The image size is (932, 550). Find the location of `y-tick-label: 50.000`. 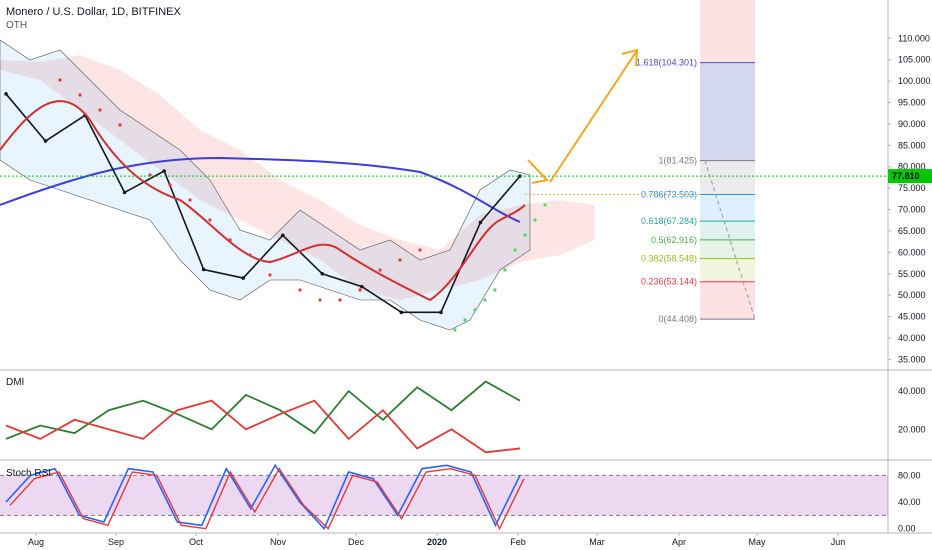

y-tick-label: 50.000 is located at coordinates (912, 295).